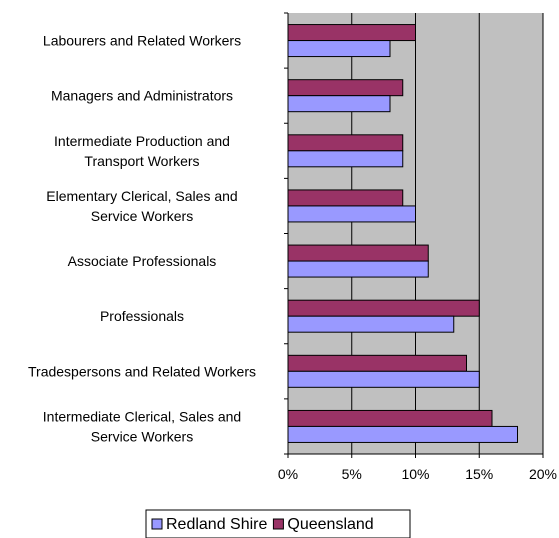  Describe the element at coordinates (217, 524) in the screenshot. I see `legend-label: Redland Shire` at that location.